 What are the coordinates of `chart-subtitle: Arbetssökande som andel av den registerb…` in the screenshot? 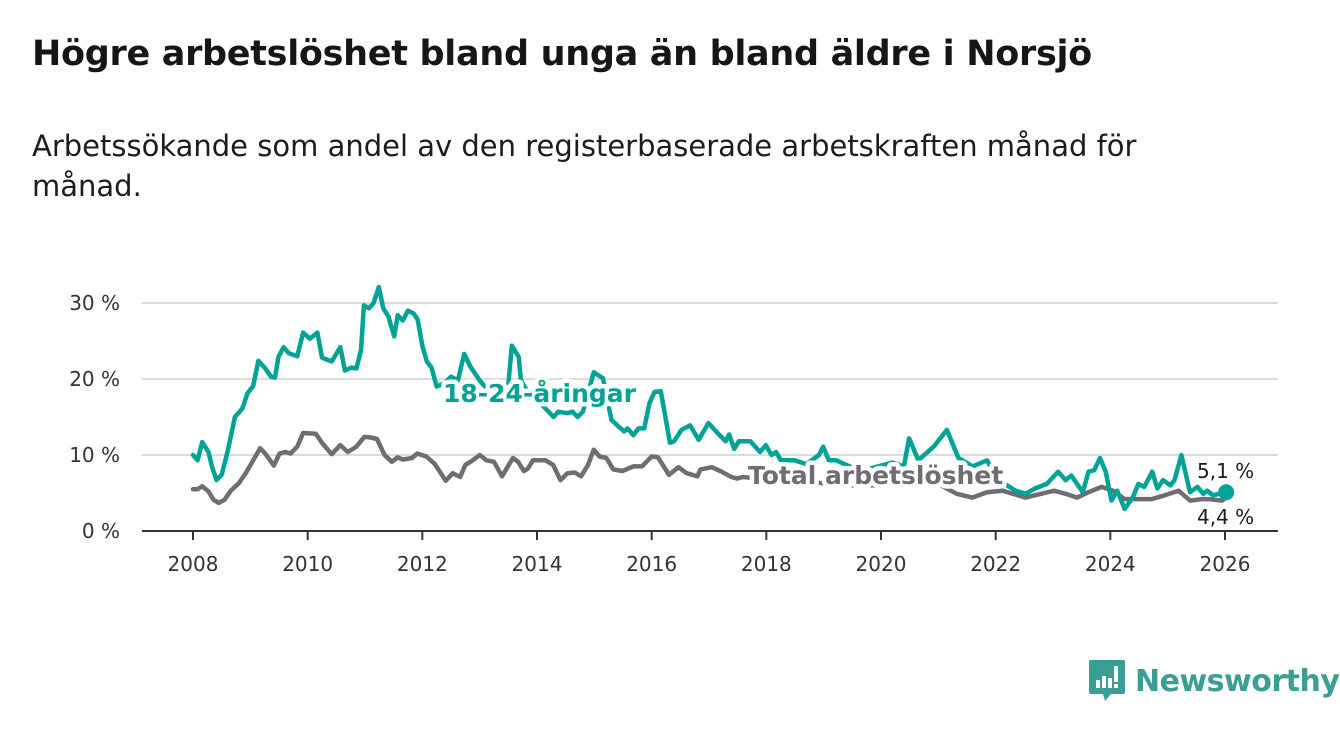 It's located at (584, 166).